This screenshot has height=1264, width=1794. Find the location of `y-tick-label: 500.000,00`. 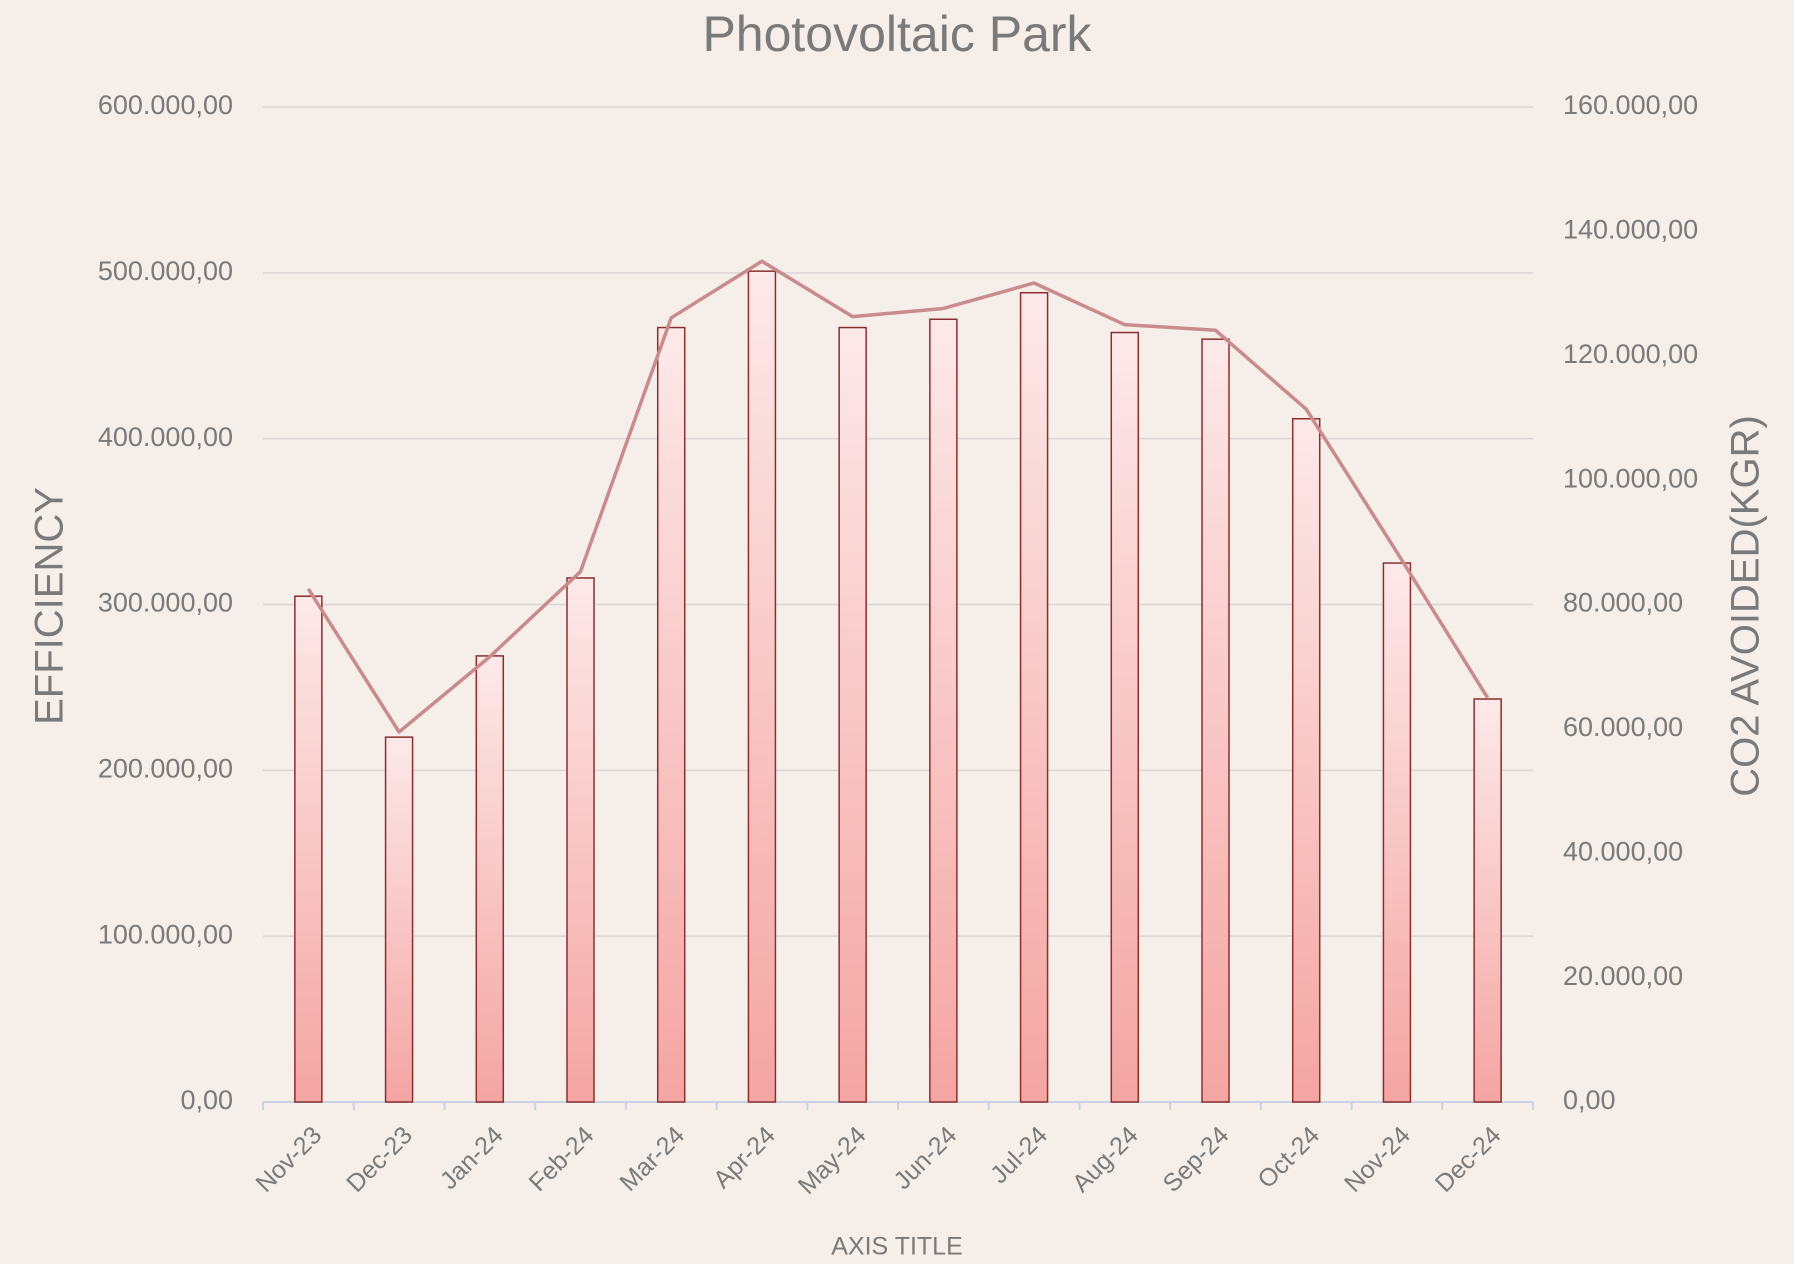

y-tick-label: 500.000,00 is located at coordinates (165, 271).